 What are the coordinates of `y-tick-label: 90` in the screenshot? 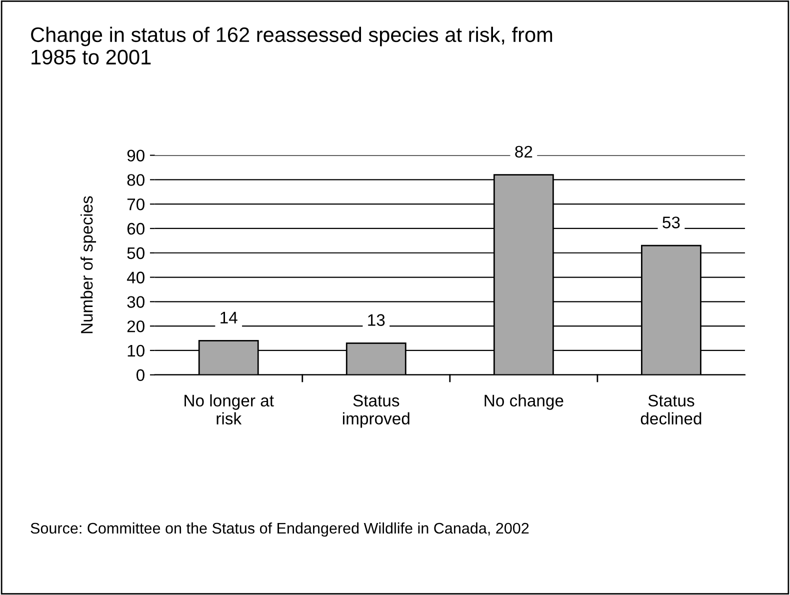 It's located at (135, 156).